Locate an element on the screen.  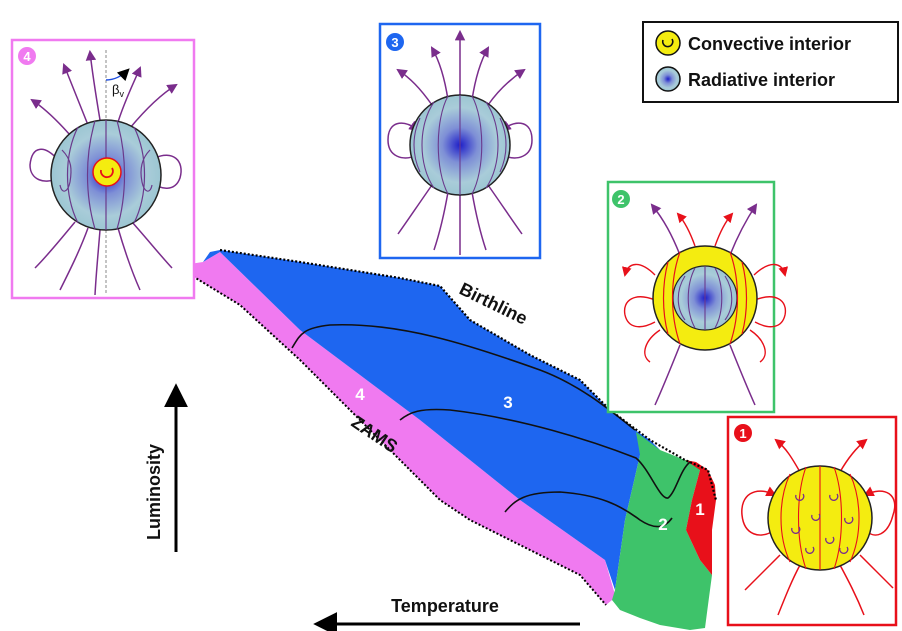
panel-3-badge-icon is located at coordinates (395, 42).